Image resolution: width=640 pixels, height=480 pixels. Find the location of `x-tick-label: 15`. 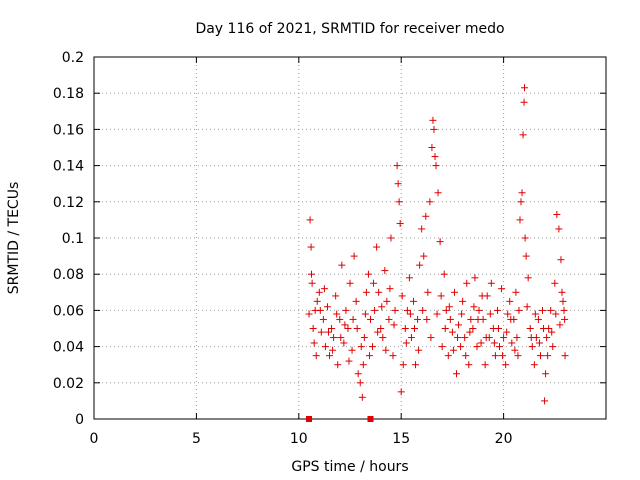

x-tick-label: 15 is located at coordinates (401, 439).